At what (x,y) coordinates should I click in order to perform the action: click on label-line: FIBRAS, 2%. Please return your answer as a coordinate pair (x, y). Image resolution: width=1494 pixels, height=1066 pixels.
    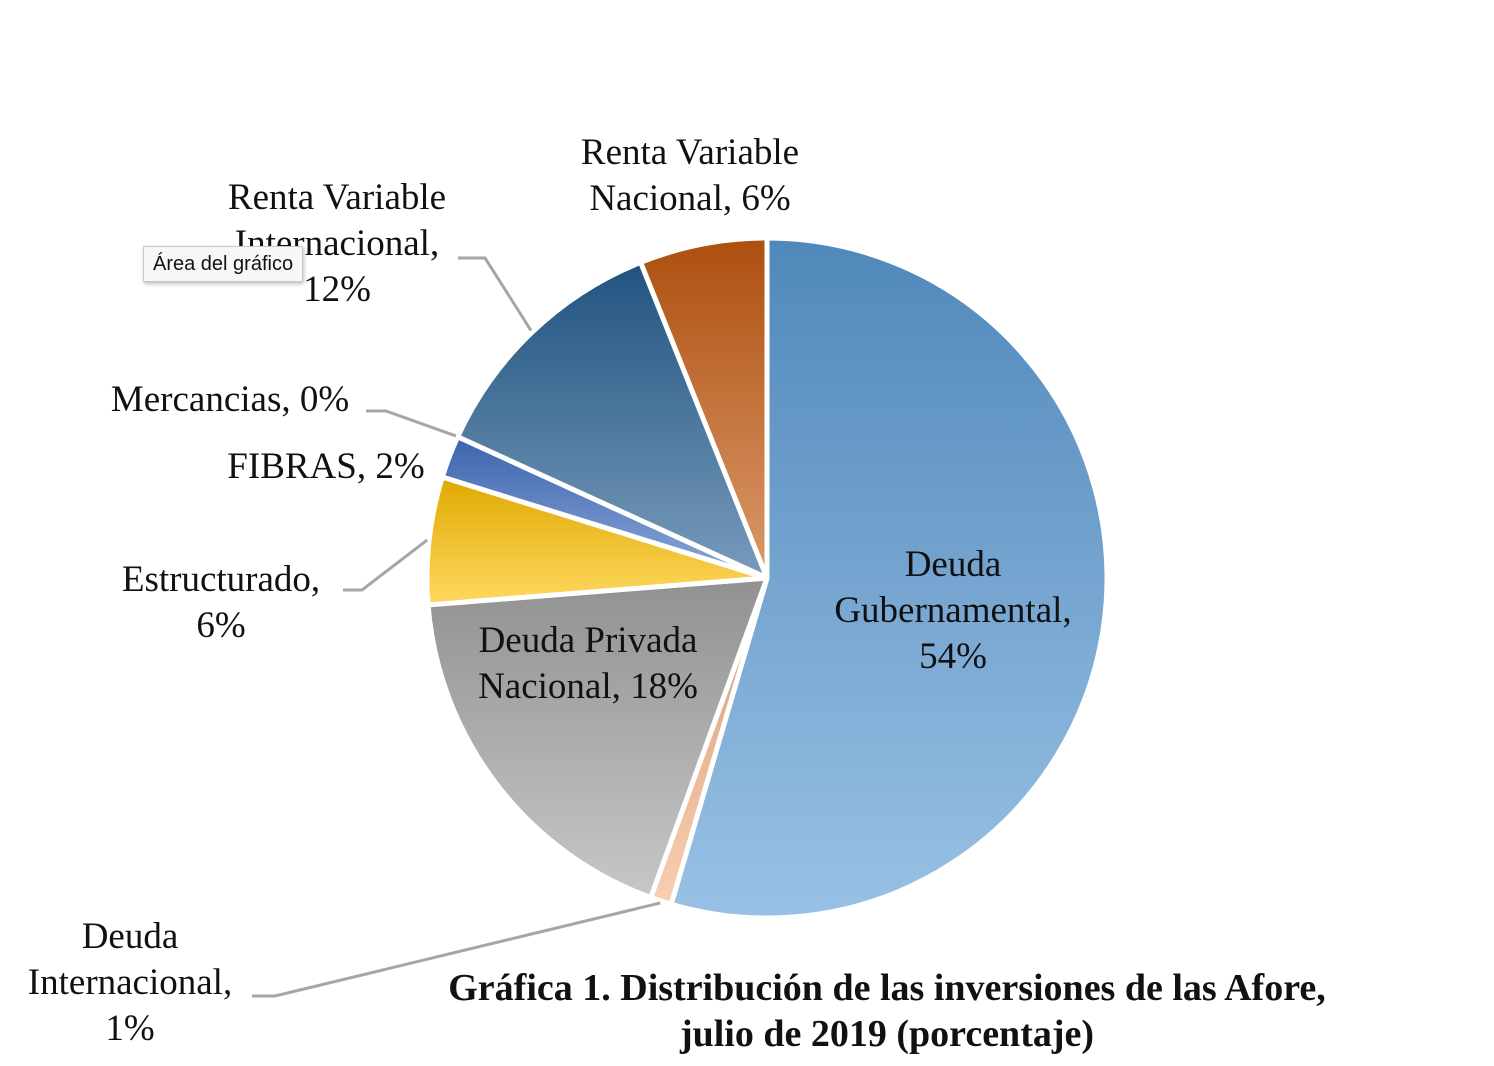
    Looking at the image, I should click on (326, 466).